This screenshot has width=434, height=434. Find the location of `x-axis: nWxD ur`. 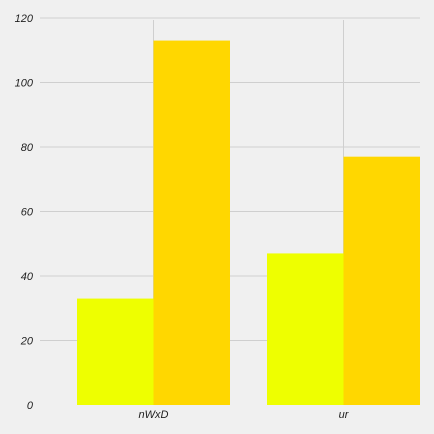

x-axis: nWxD ur is located at coordinates (244, 415).